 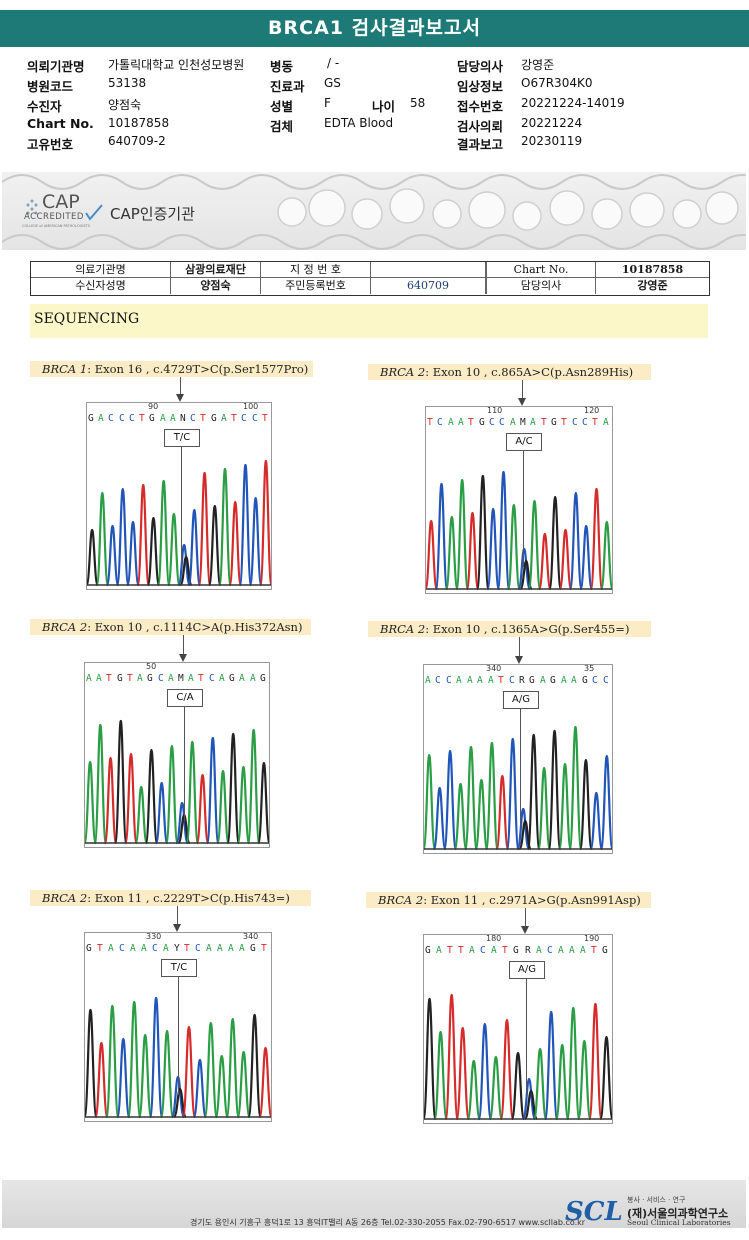 What do you see at coordinates (127, 83) in the screenshot?
I see `hospital-code-value: 53138` at bounding box center [127, 83].